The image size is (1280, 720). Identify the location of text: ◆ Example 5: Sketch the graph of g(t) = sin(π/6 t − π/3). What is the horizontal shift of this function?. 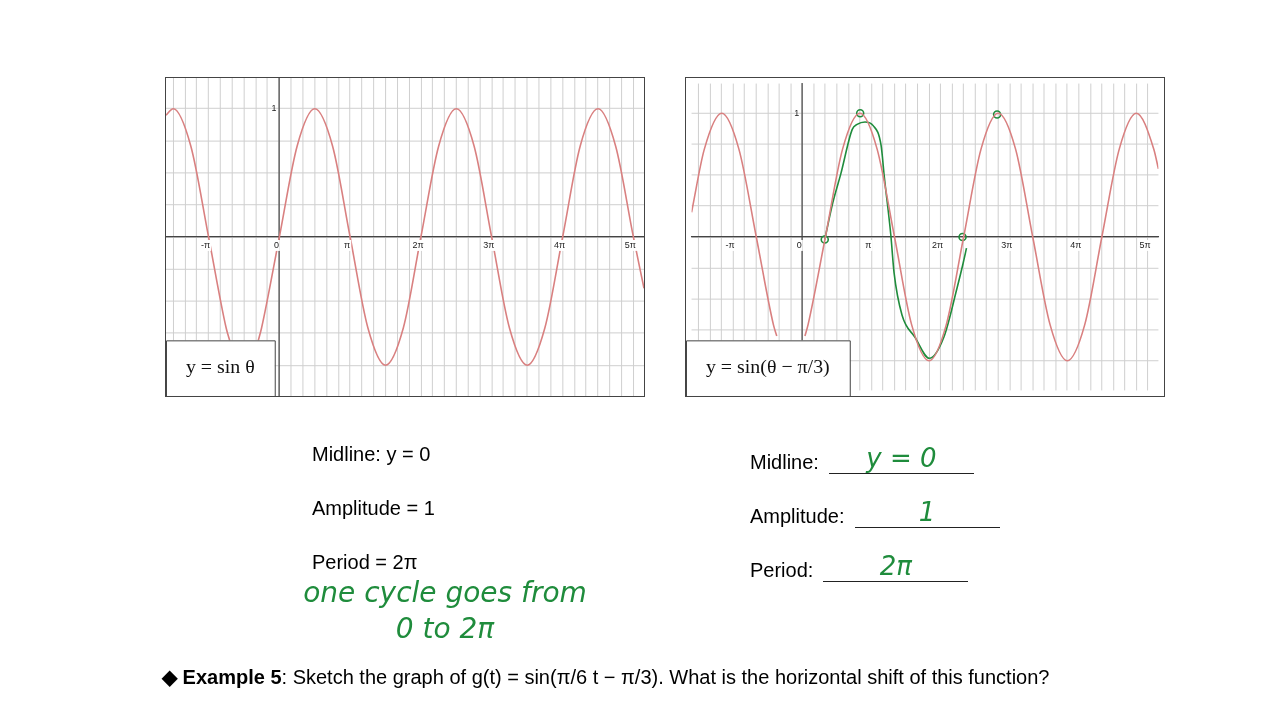
(606, 677).